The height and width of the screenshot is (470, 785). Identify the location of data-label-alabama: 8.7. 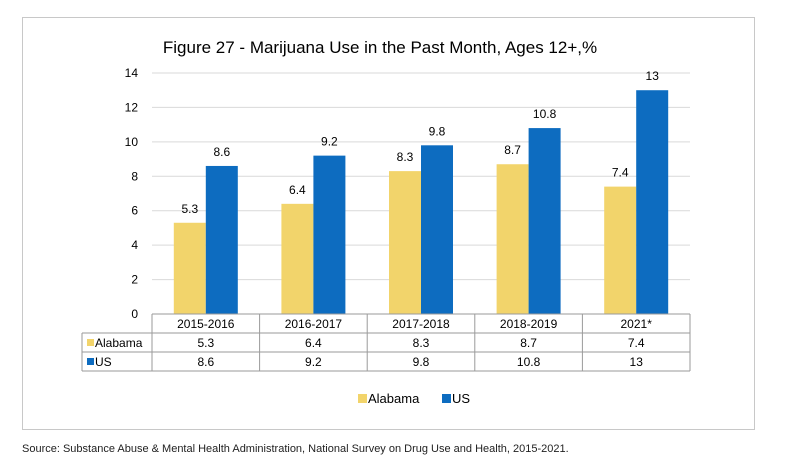
(512, 150).